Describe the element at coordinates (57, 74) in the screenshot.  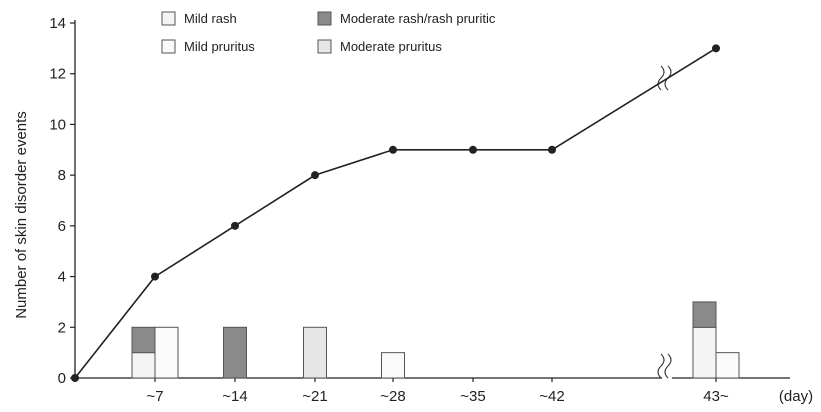
I see `y-tick-label: 12` at that location.